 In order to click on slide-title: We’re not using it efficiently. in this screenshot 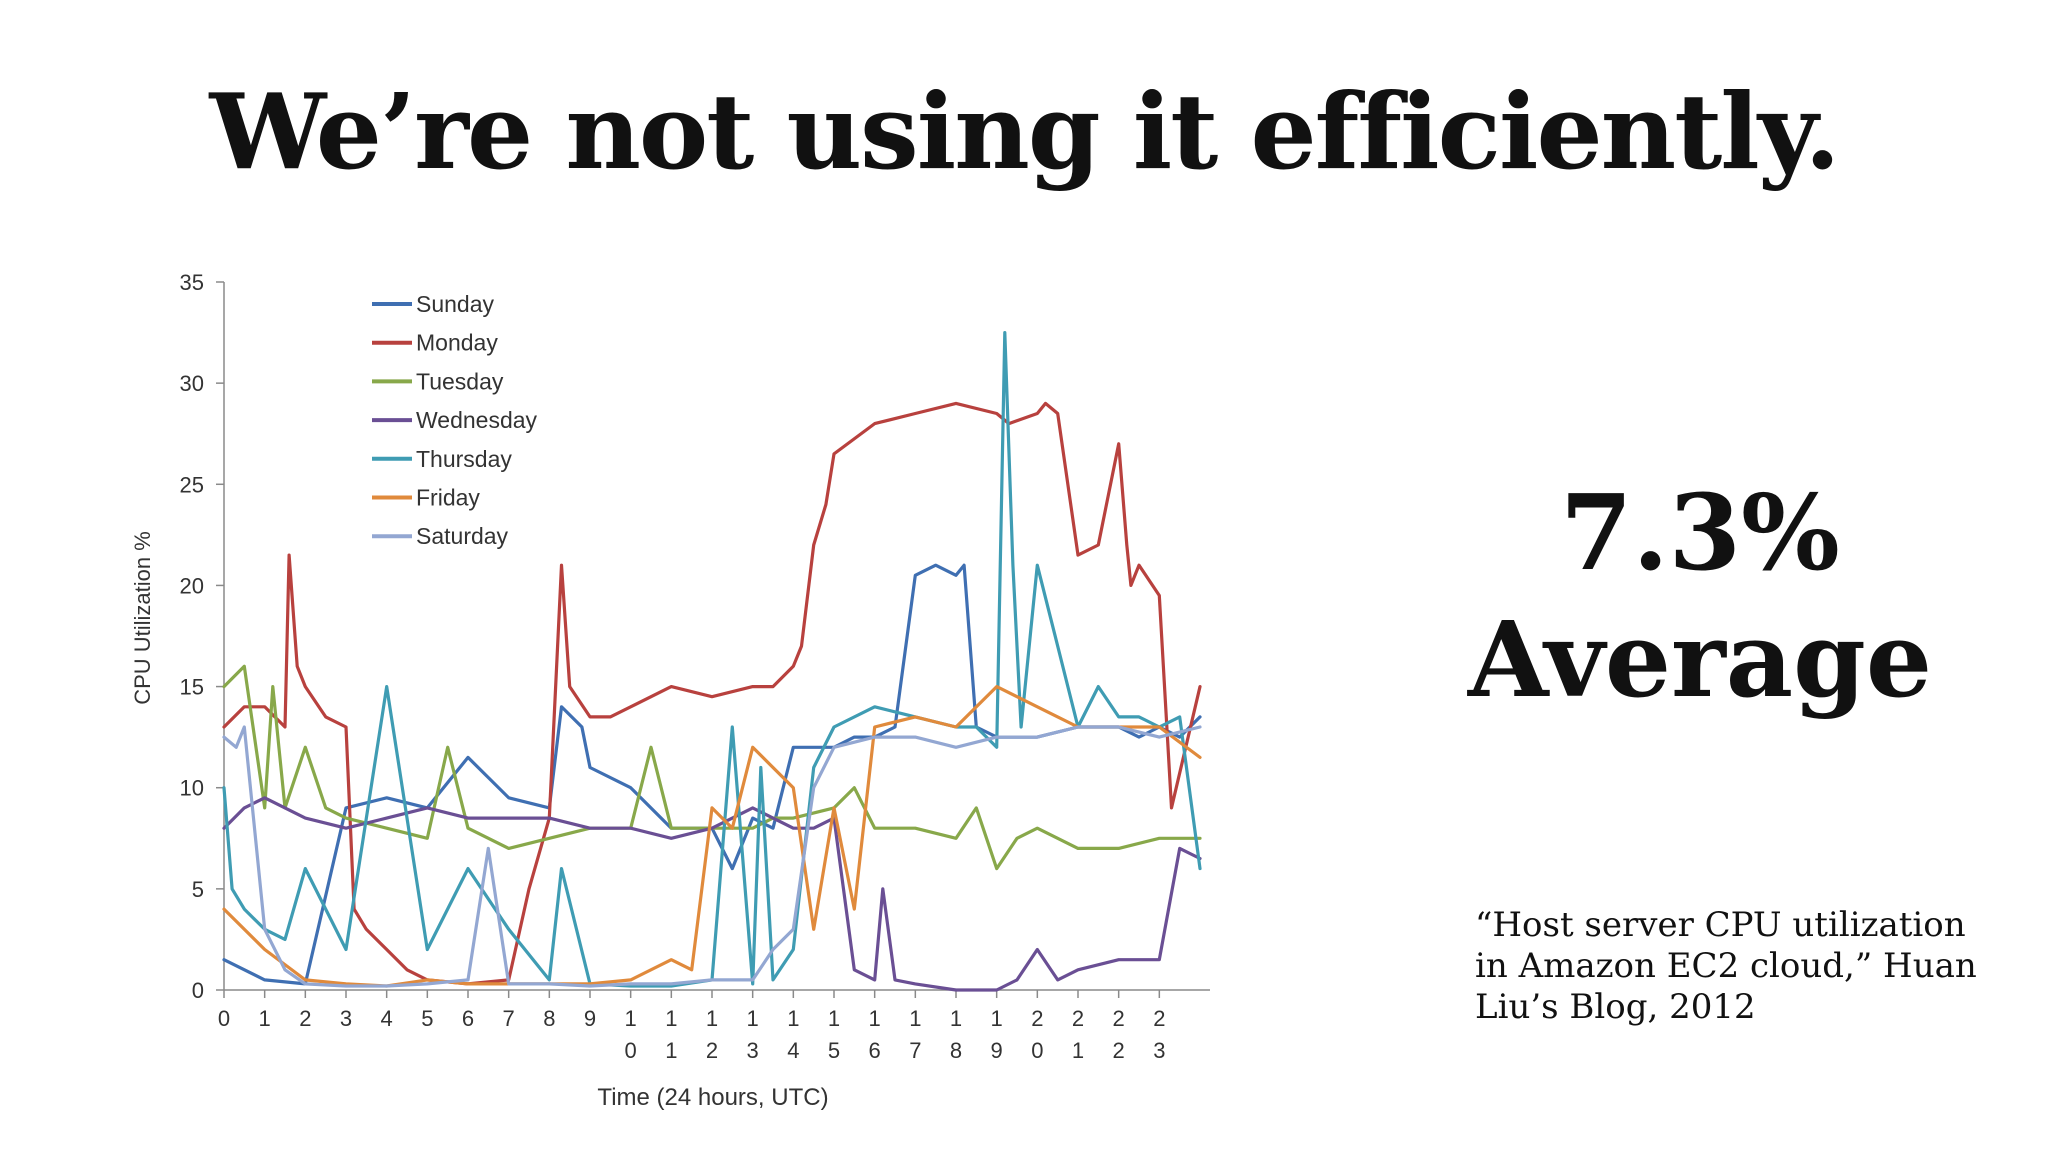, I will do `click(1024, 131)`.